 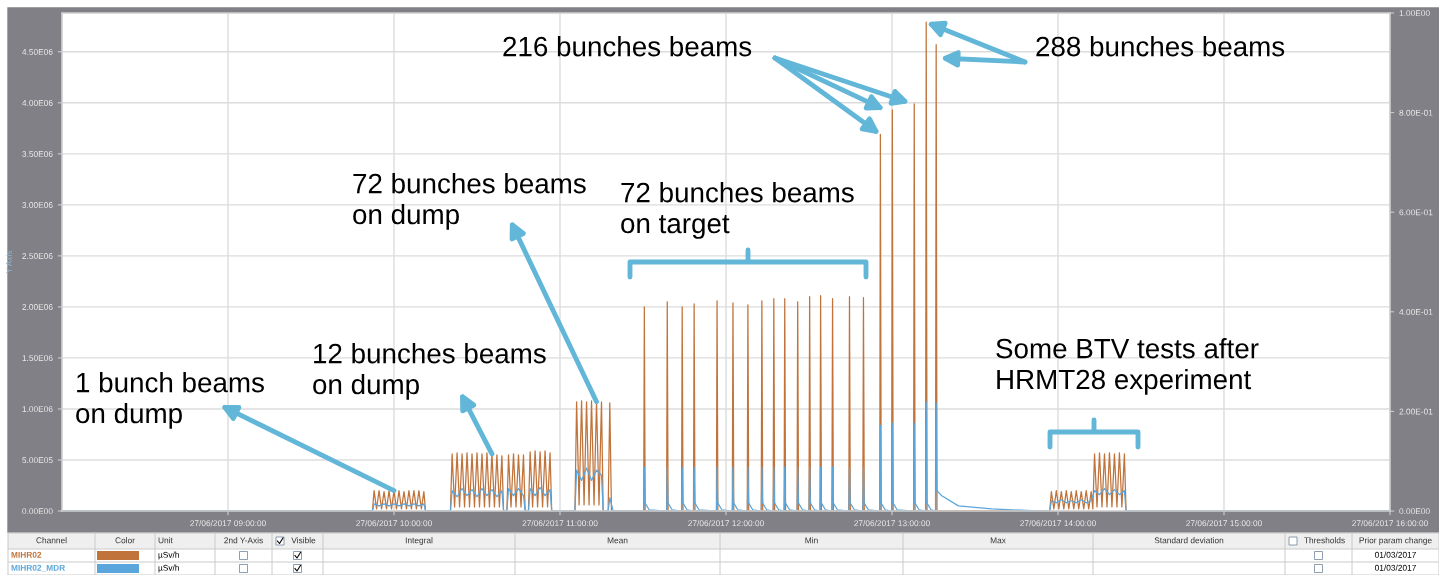 What do you see at coordinates (228, 523) in the screenshot?
I see `x-tick-label: 27/06/2017 09:00:00` at bounding box center [228, 523].